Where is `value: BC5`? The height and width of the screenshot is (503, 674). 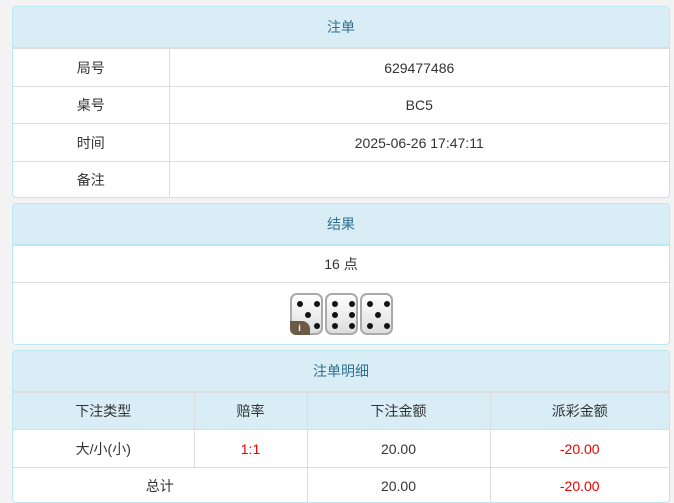 value: BC5 is located at coordinates (418, 105).